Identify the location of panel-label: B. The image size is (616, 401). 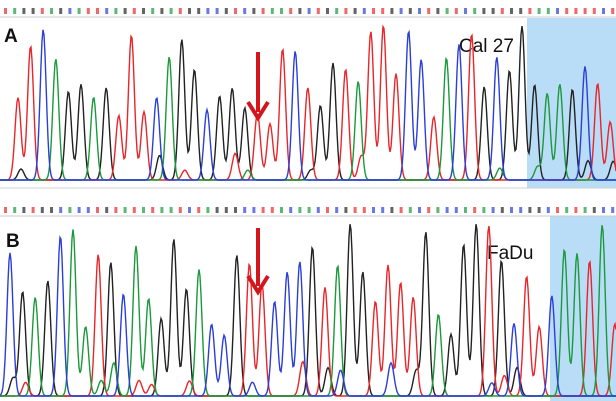
(13, 241).